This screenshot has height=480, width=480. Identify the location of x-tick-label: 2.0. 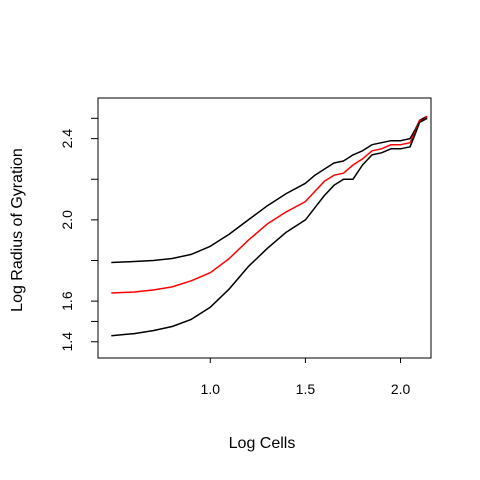
(401, 389).